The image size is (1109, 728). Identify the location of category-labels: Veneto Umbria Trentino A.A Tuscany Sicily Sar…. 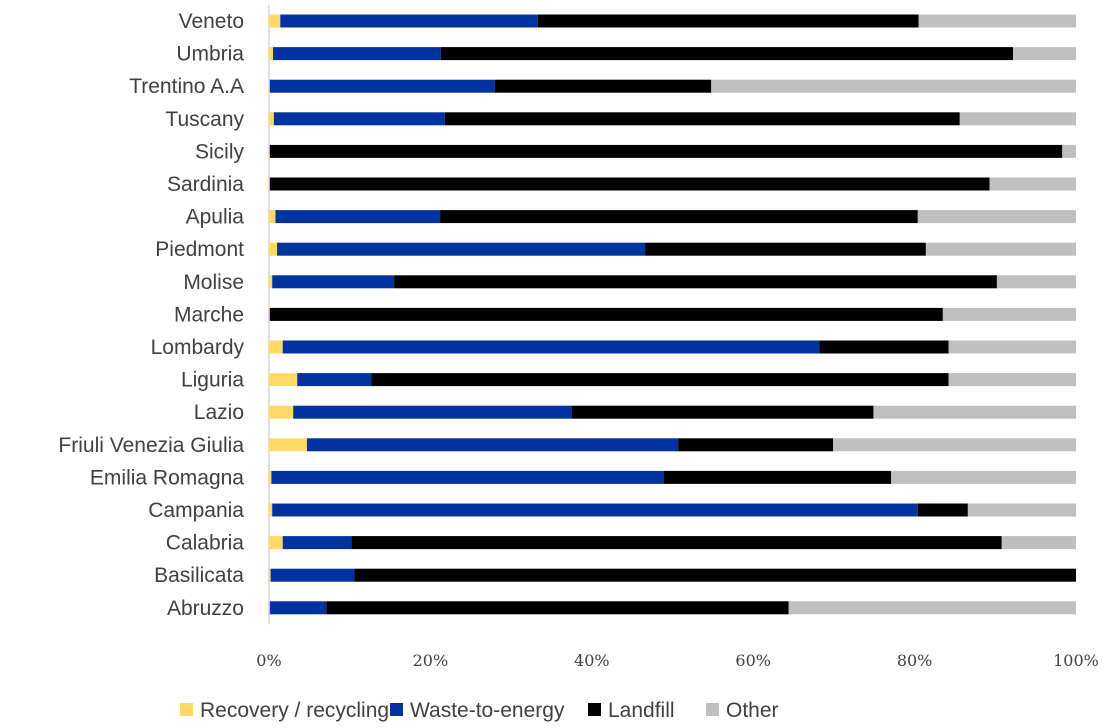
(151, 315).